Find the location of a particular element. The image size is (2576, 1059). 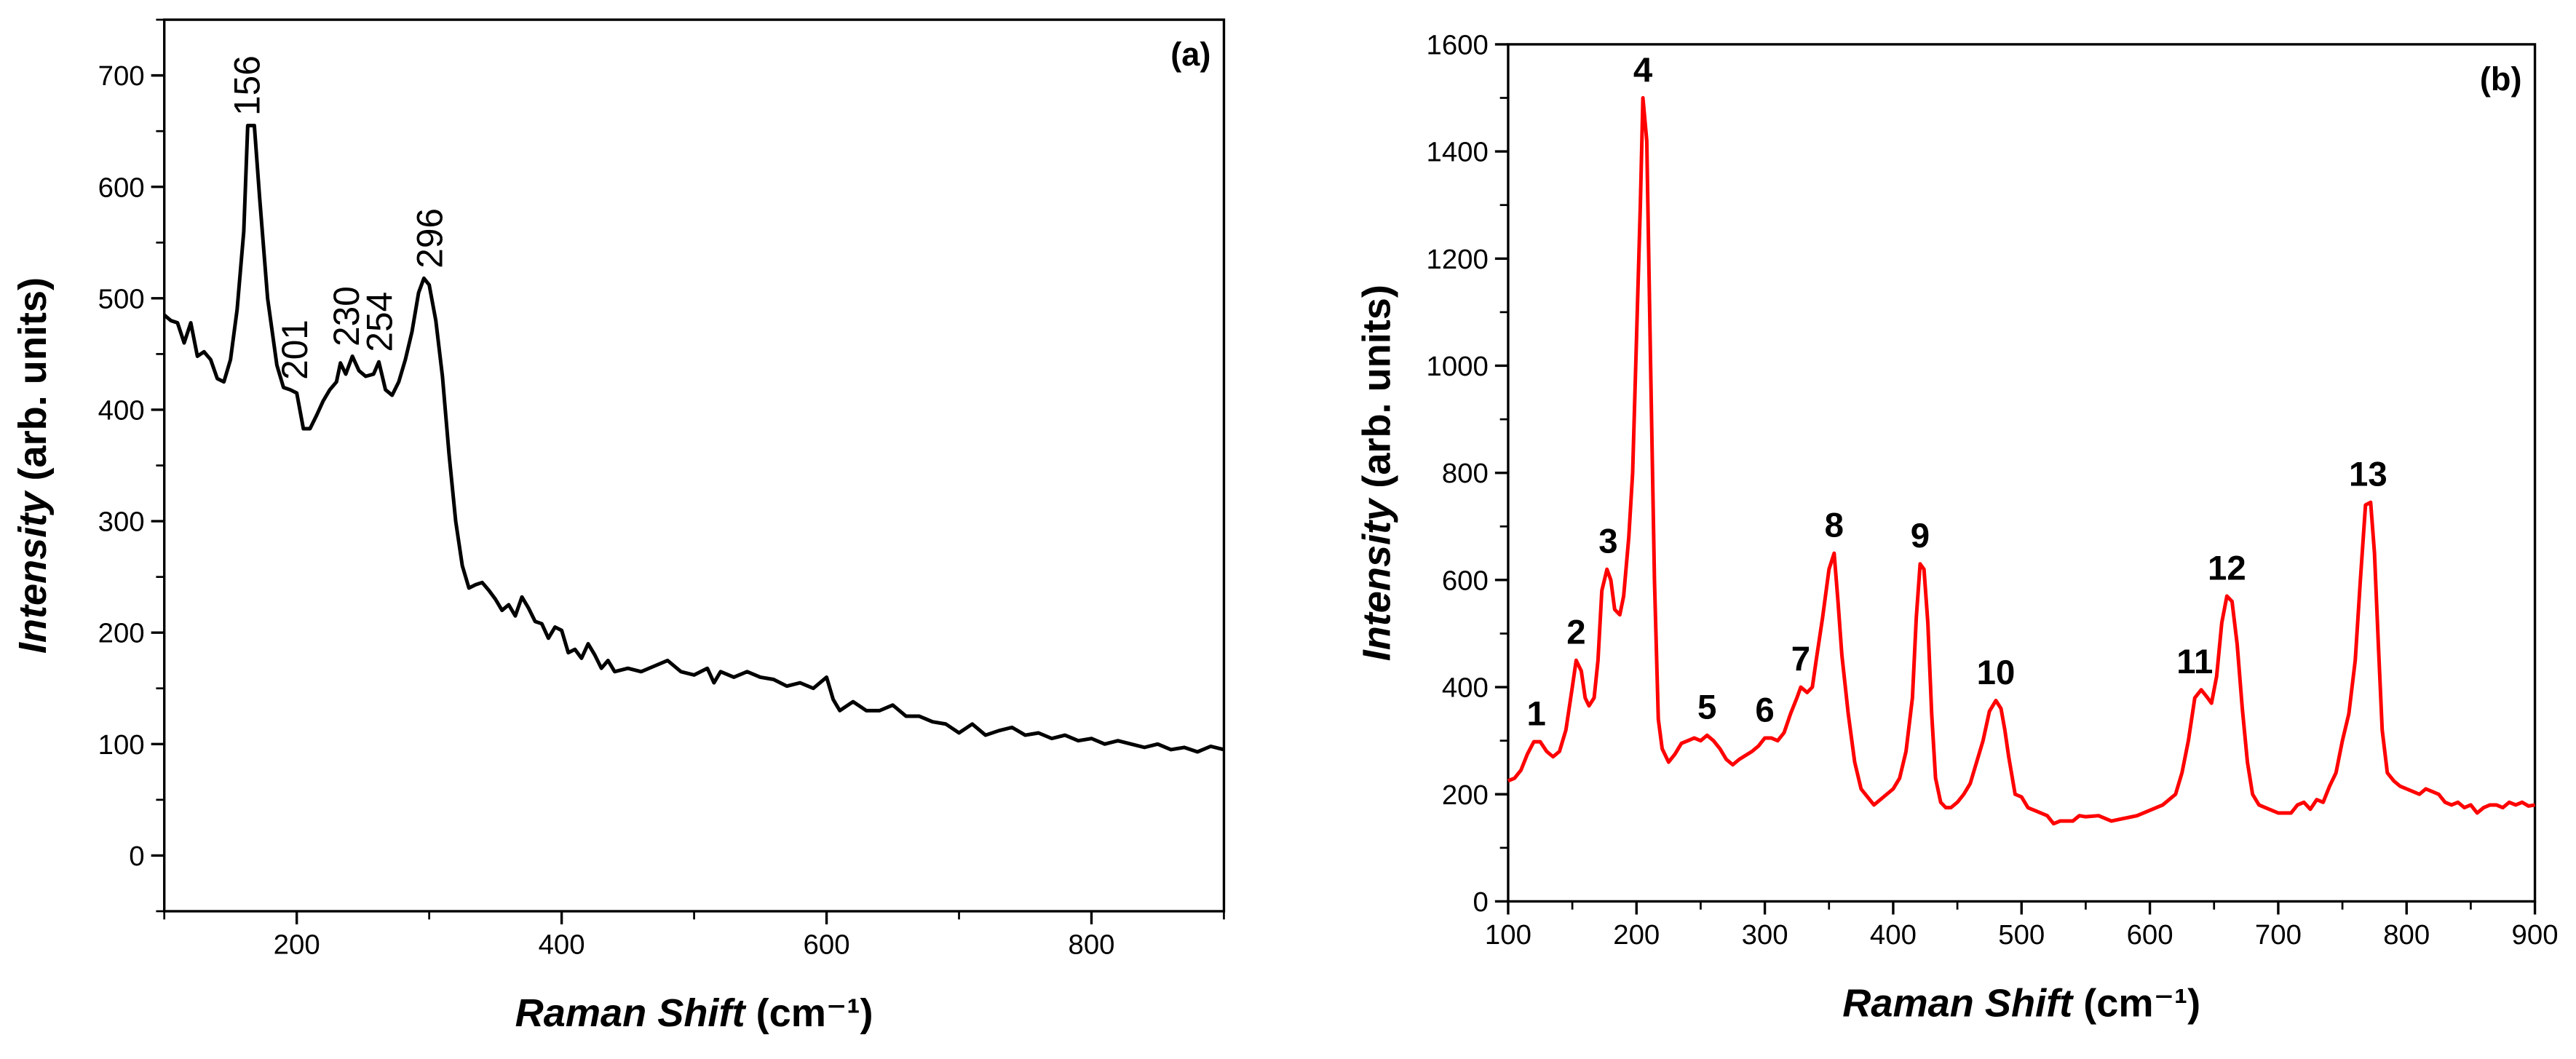

peak-label: 156 is located at coordinates (247, 85).